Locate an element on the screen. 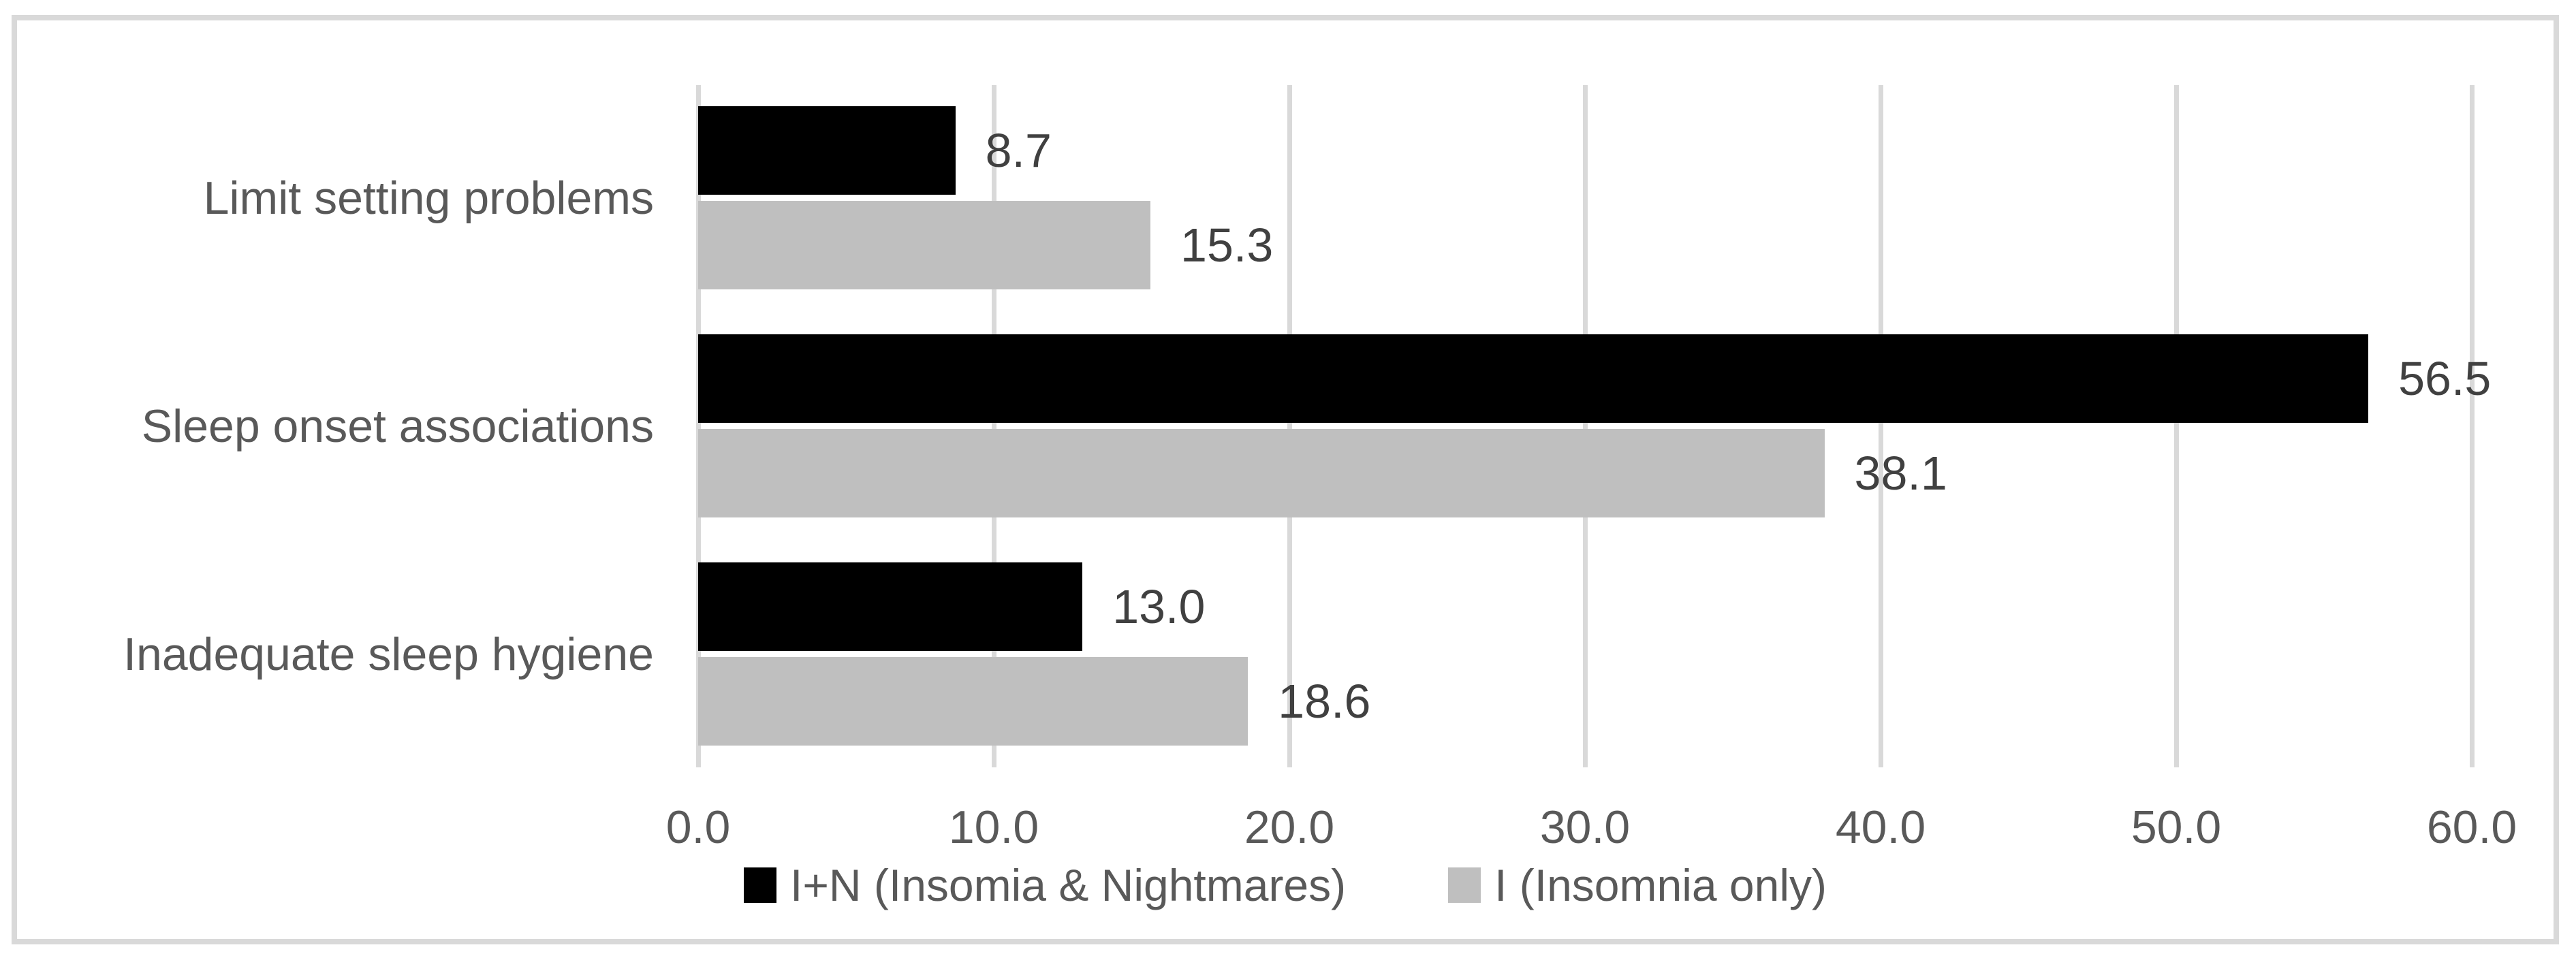 This screenshot has width=2576, height=958. data-label: 8.7 is located at coordinates (1018, 150).